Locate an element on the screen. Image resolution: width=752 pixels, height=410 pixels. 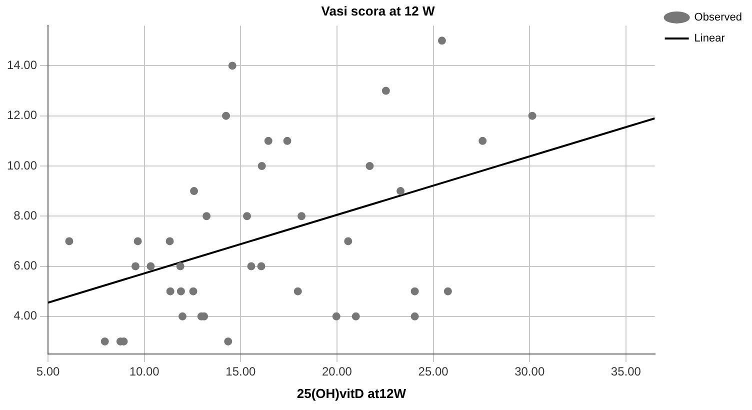
legend-label: Linear is located at coordinates (710, 38).